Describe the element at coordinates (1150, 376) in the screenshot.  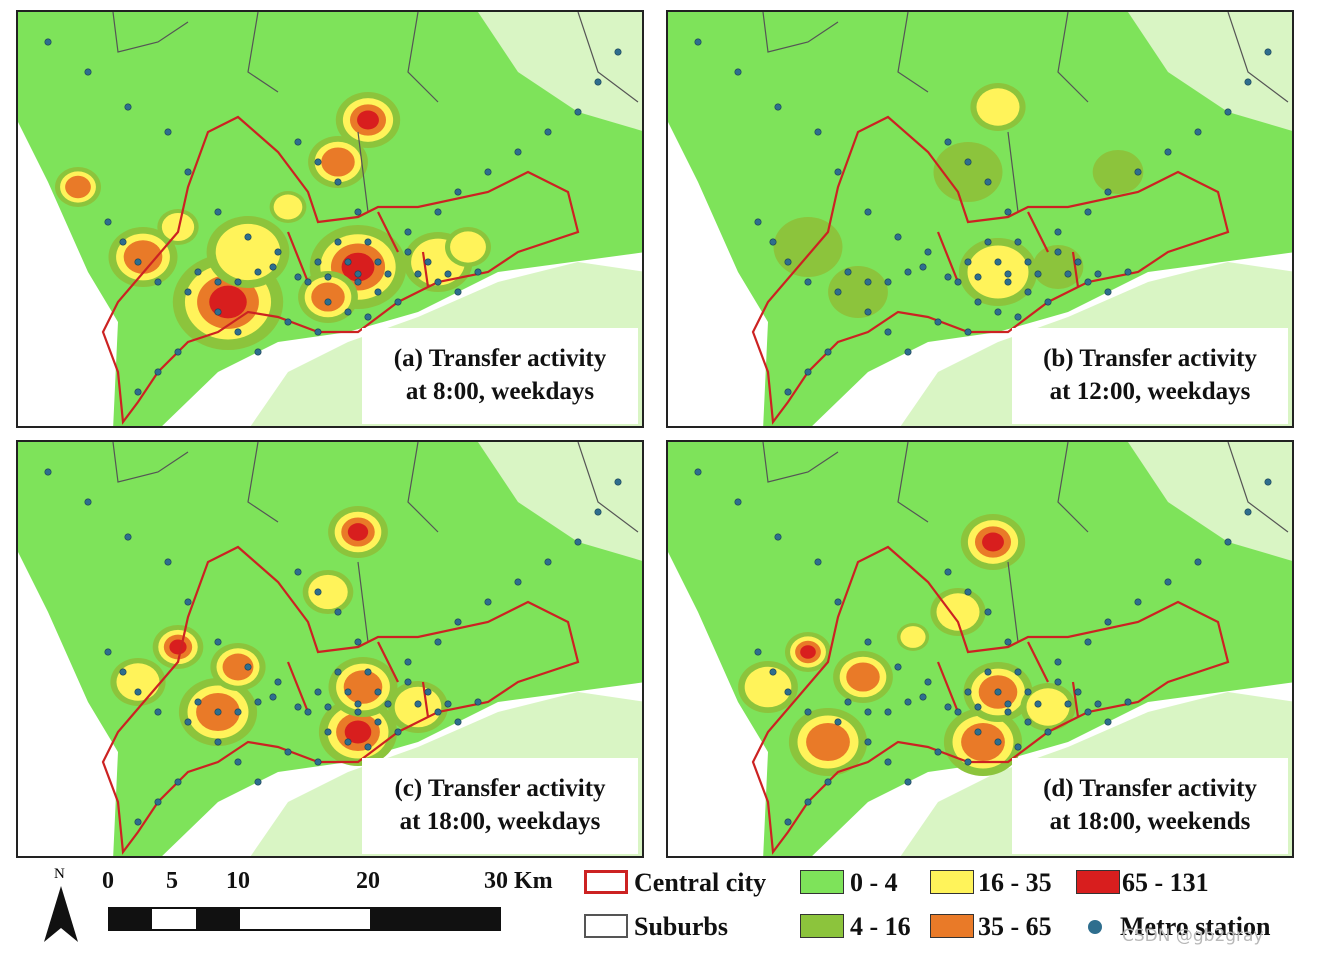
I see `panel-caption-b: (b) Transfer activity at 12:00, weekdays` at that location.